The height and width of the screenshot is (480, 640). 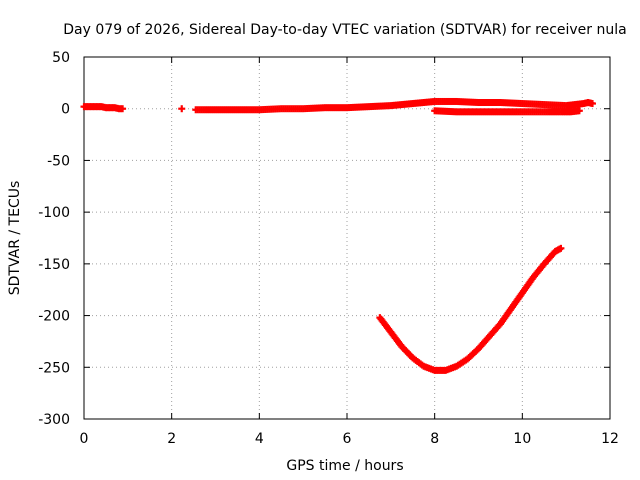 I want to click on y-tick-label: -50, so click(x=58, y=161).